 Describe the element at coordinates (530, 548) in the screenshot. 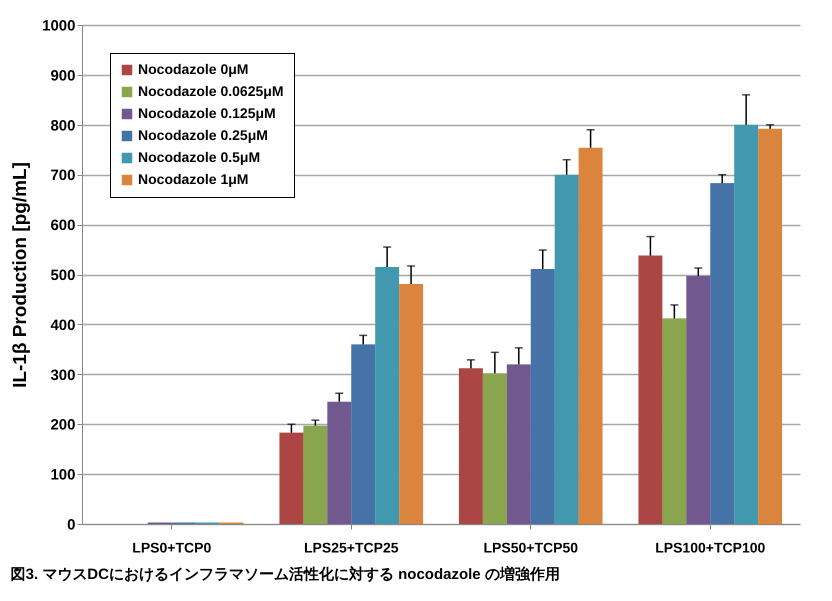

I see `x-tick-label: LPS50+TCP50` at that location.